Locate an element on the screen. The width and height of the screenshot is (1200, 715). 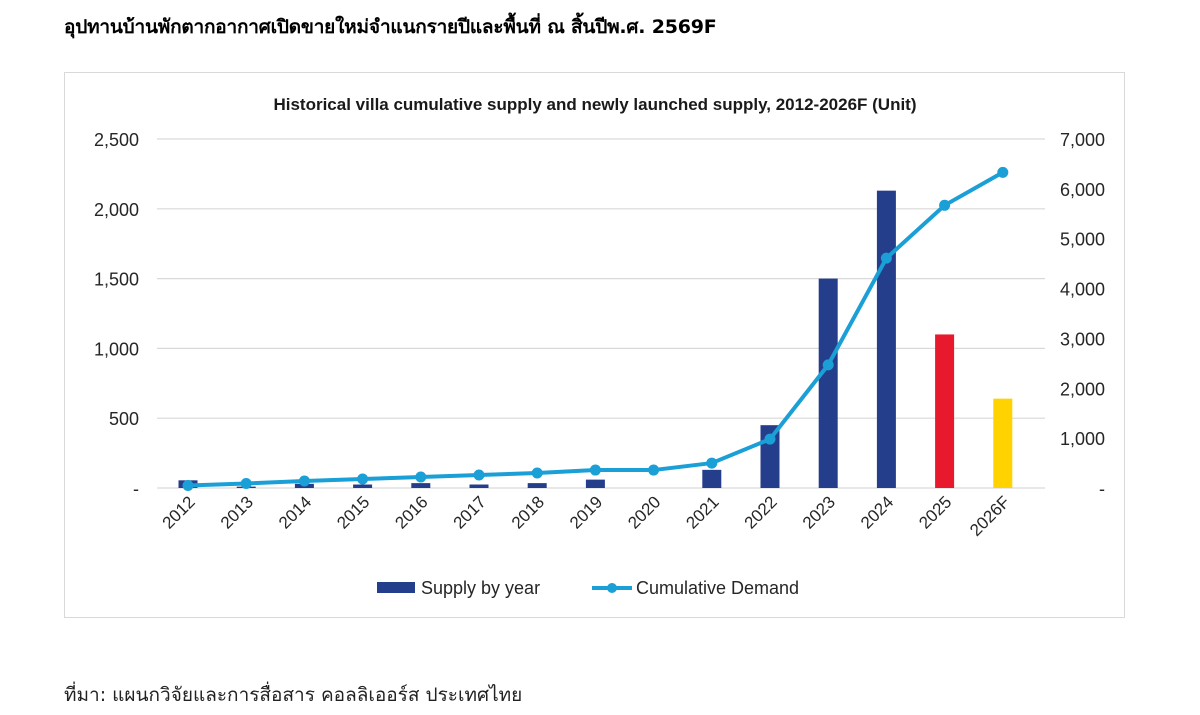
x-tick-label: 2013 is located at coordinates (237, 512).